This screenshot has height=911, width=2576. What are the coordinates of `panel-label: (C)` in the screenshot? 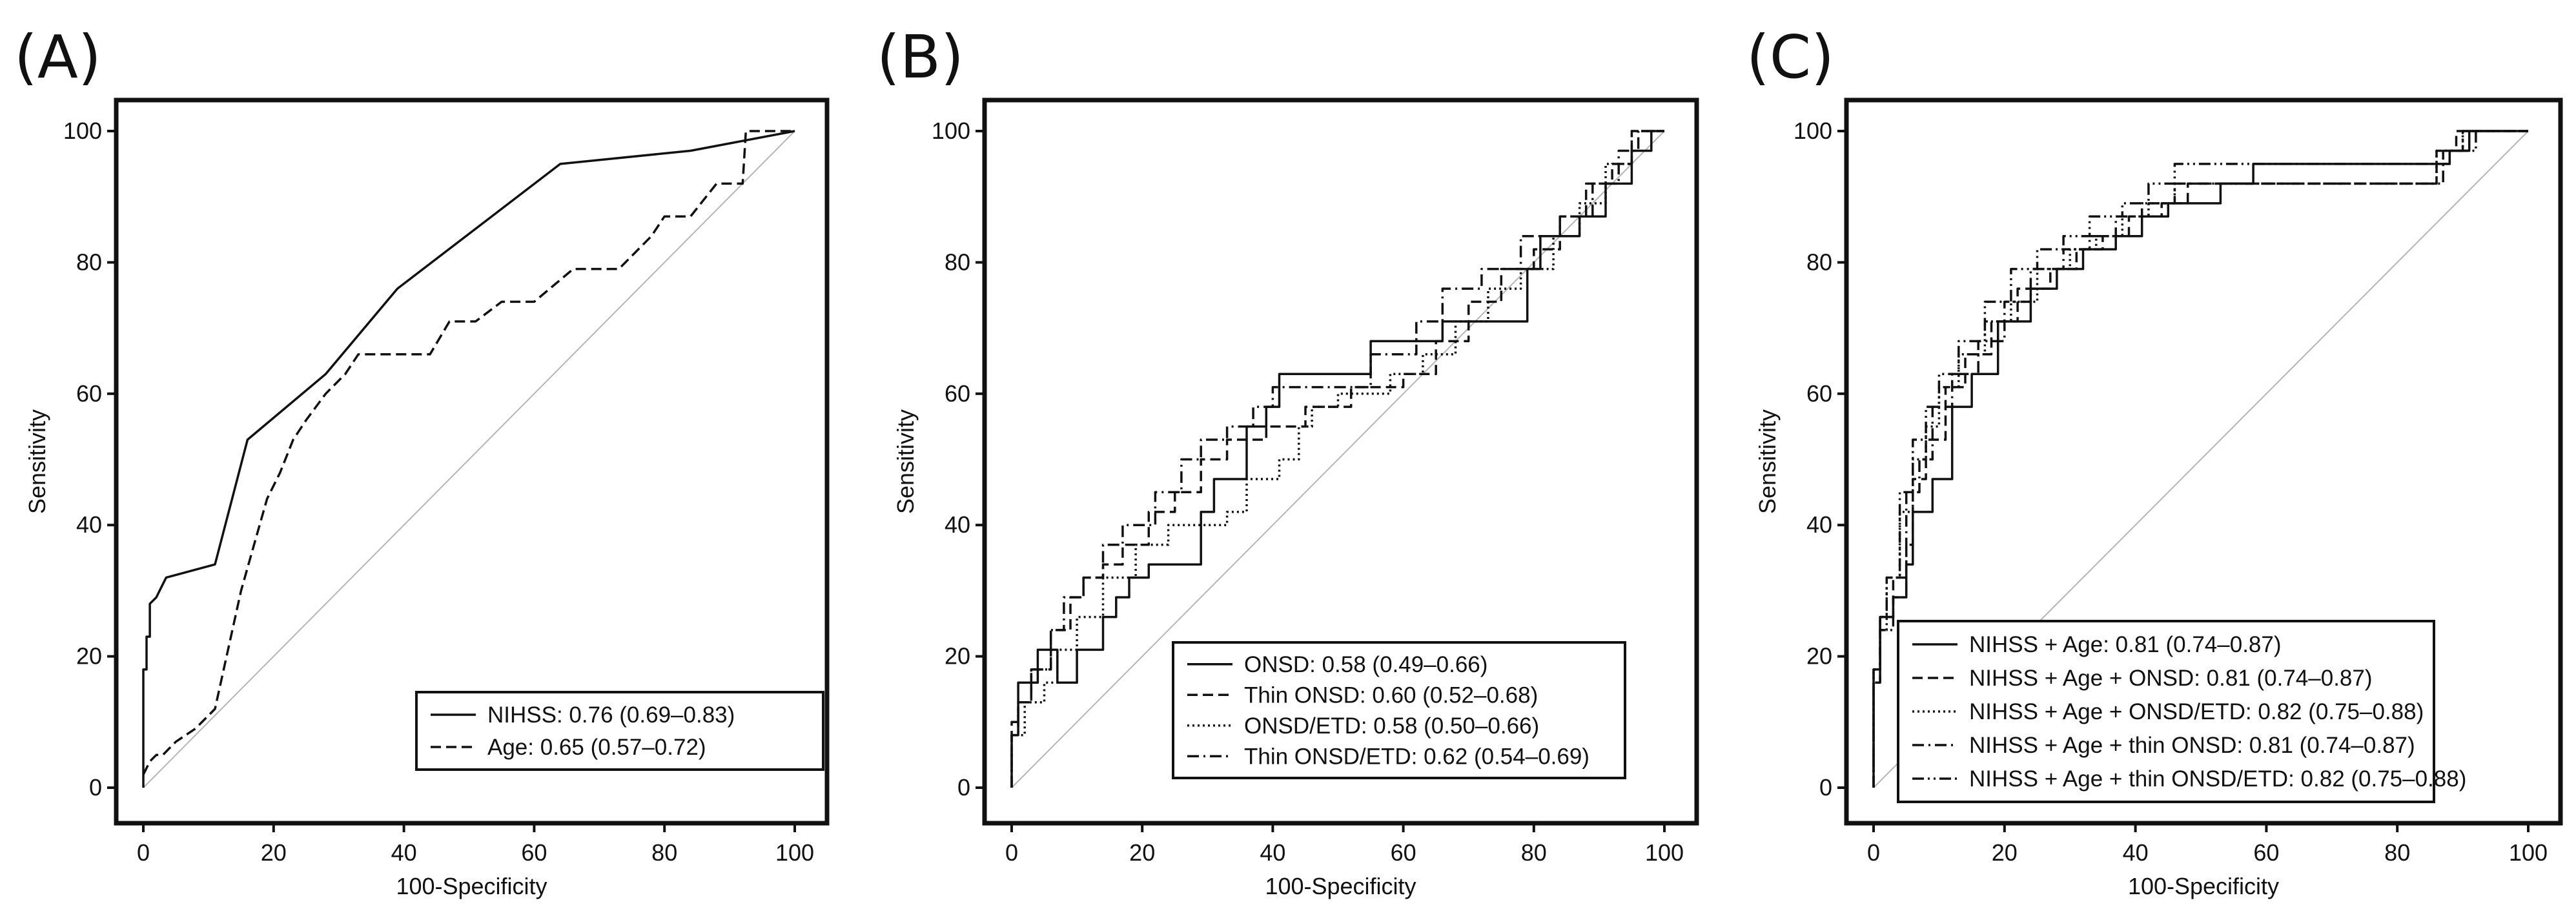 It's located at (1790, 57).